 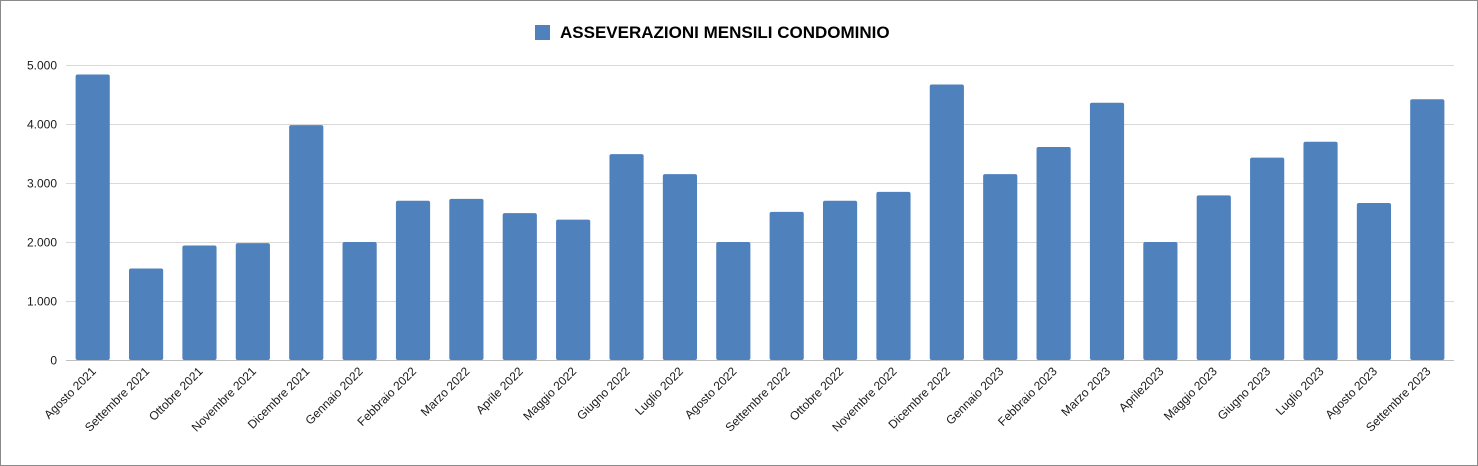 What do you see at coordinates (42, 243) in the screenshot?
I see `y-tick-label: 2.000` at bounding box center [42, 243].